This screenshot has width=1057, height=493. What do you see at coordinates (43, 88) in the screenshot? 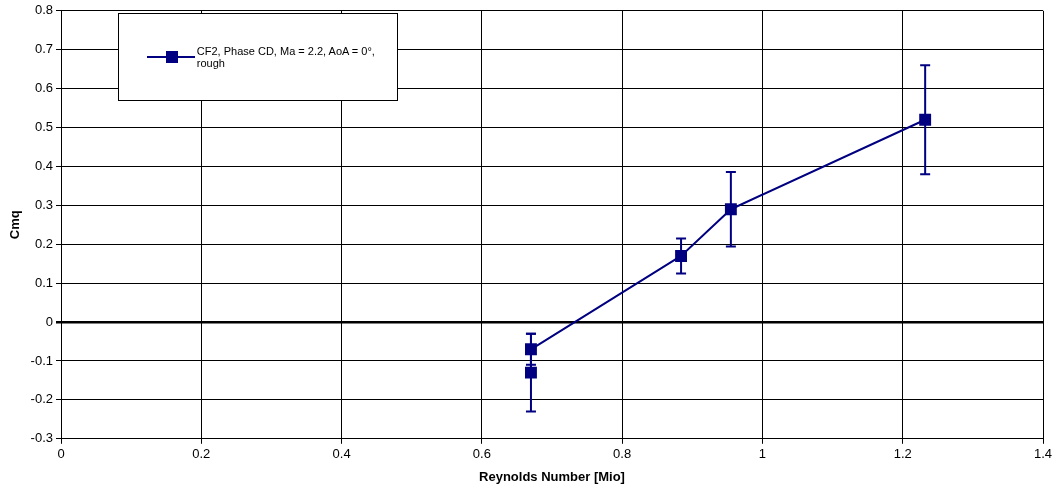
I see `y-tick-label: 0.6` at bounding box center [43, 88].